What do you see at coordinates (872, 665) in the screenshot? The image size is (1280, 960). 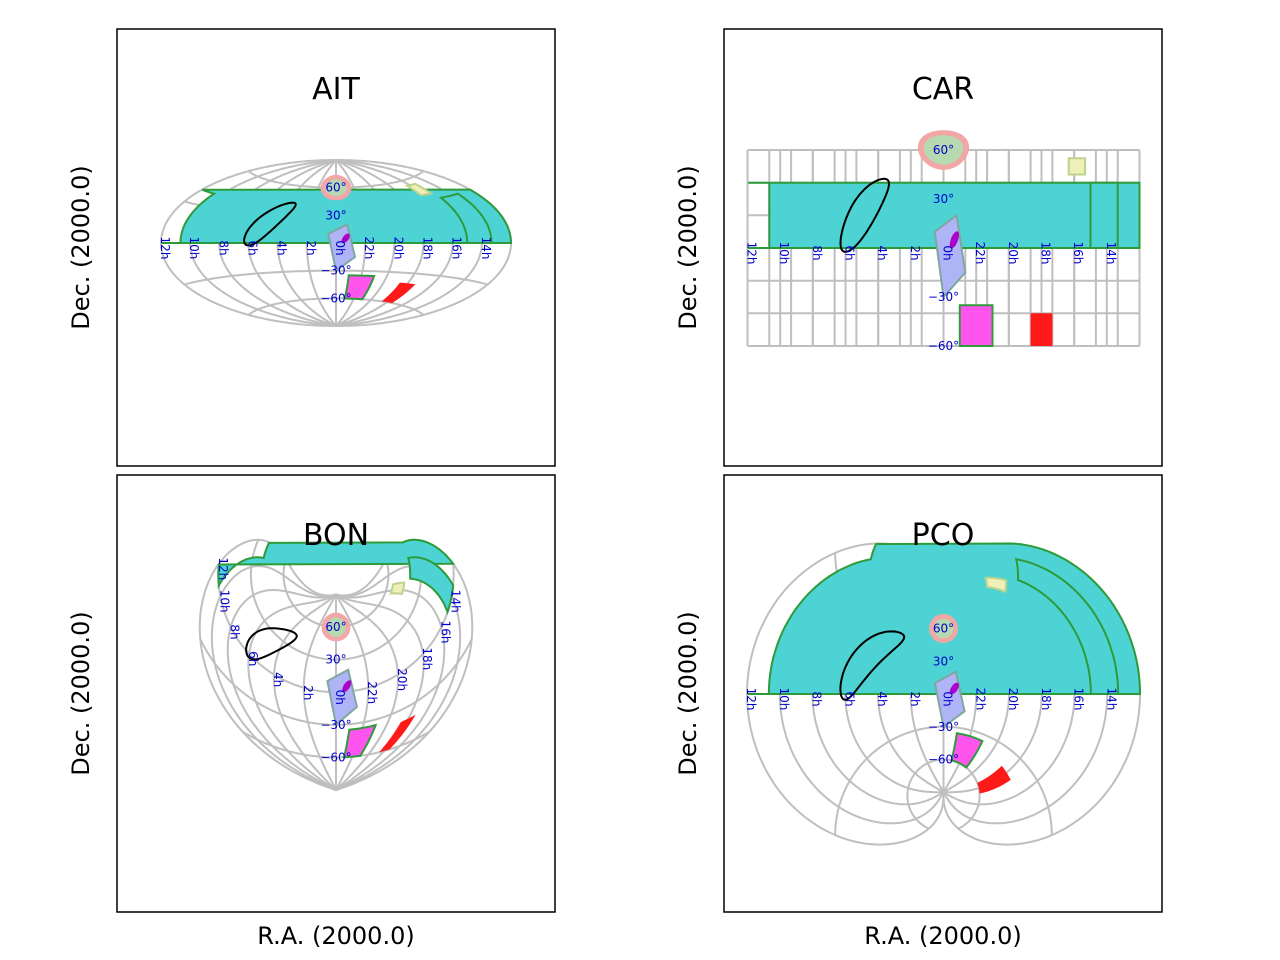 I see `pco-black-ellipse` at bounding box center [872, 665].